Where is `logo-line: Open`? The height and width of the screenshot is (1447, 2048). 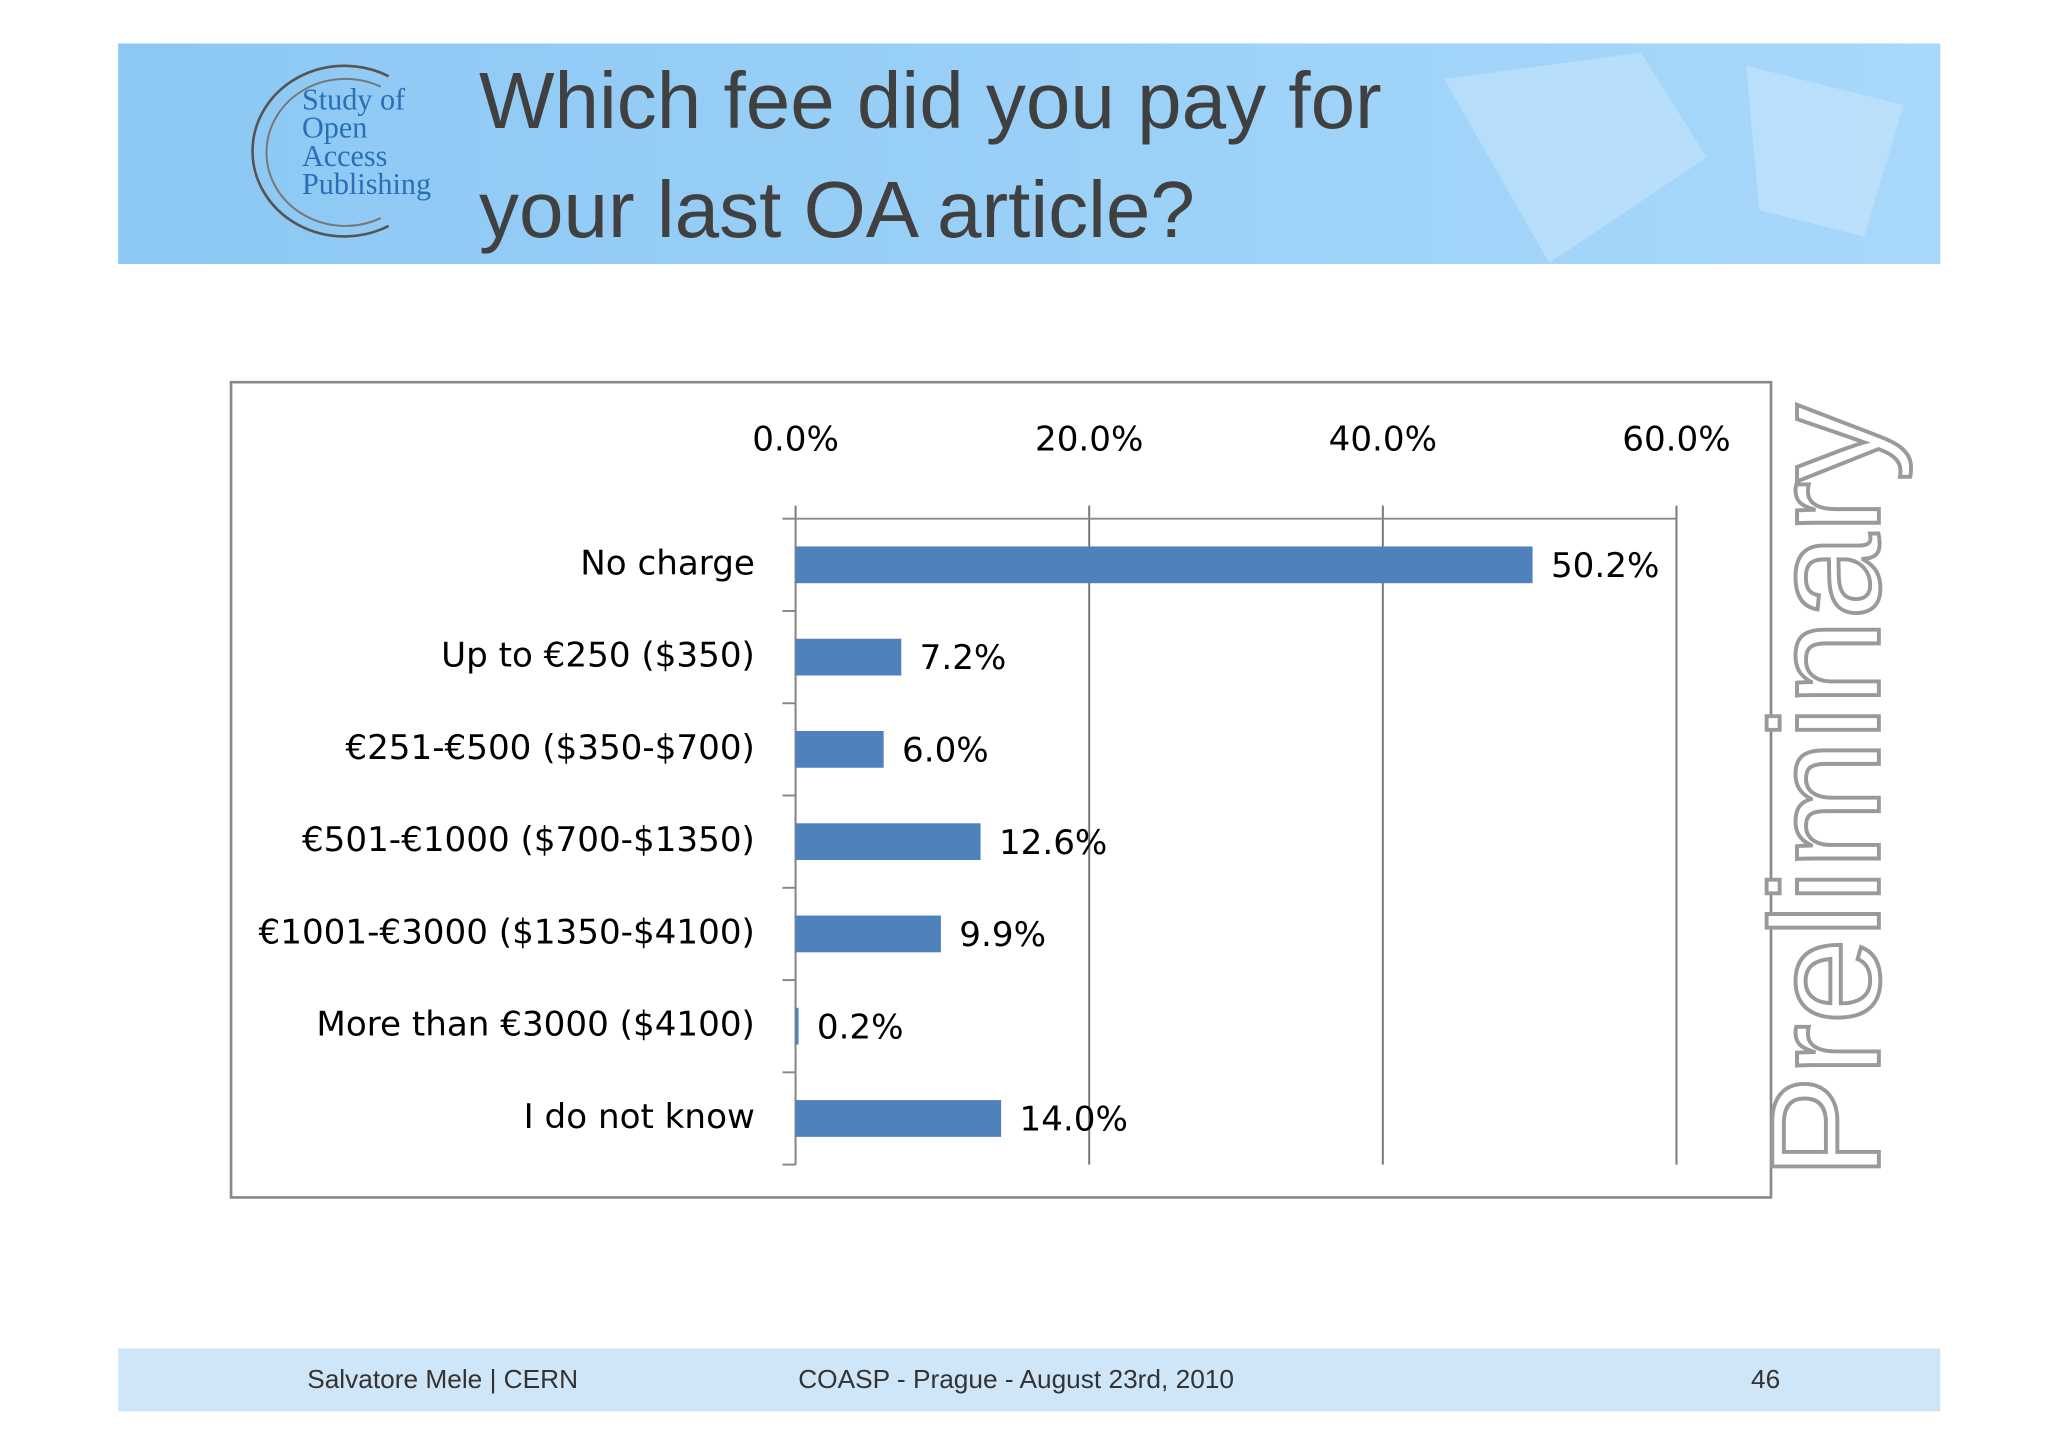 logo-line: Open is located at coordinates (334, 128).